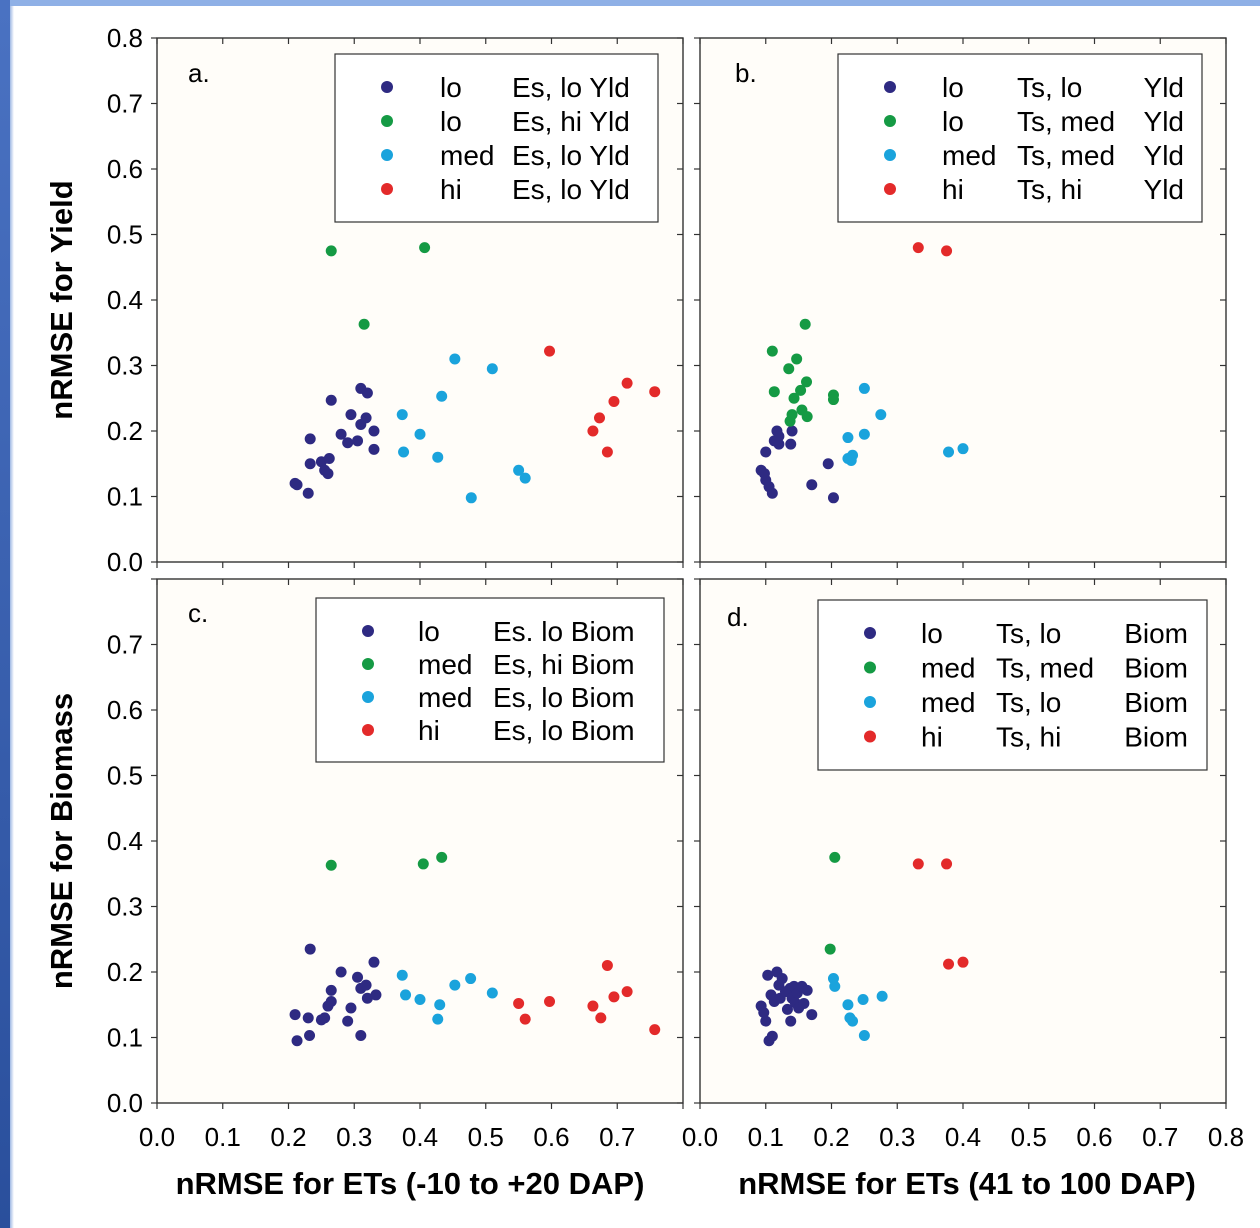 The image size is (1260, 1228). What do you see at coordinates (953, 189) in the screenshot?
I see `legend-text: hi` at bounding box center [953, 189].